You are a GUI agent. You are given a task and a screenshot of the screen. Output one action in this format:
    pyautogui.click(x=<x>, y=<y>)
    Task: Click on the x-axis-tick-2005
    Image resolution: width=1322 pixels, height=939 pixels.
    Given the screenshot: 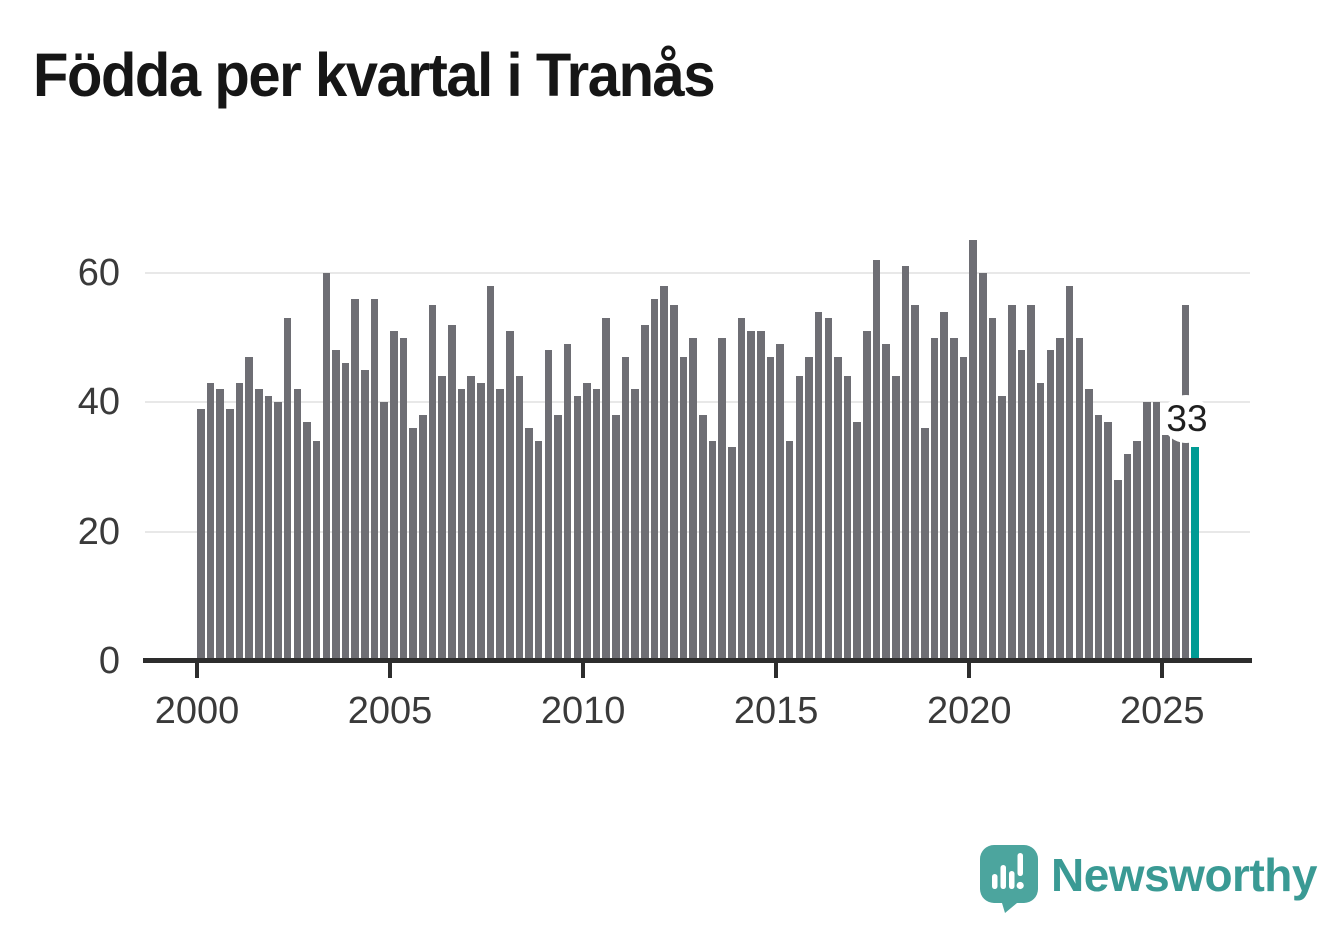 What is the action you would take?
    pyautogui.click(x=390, y=670)
    